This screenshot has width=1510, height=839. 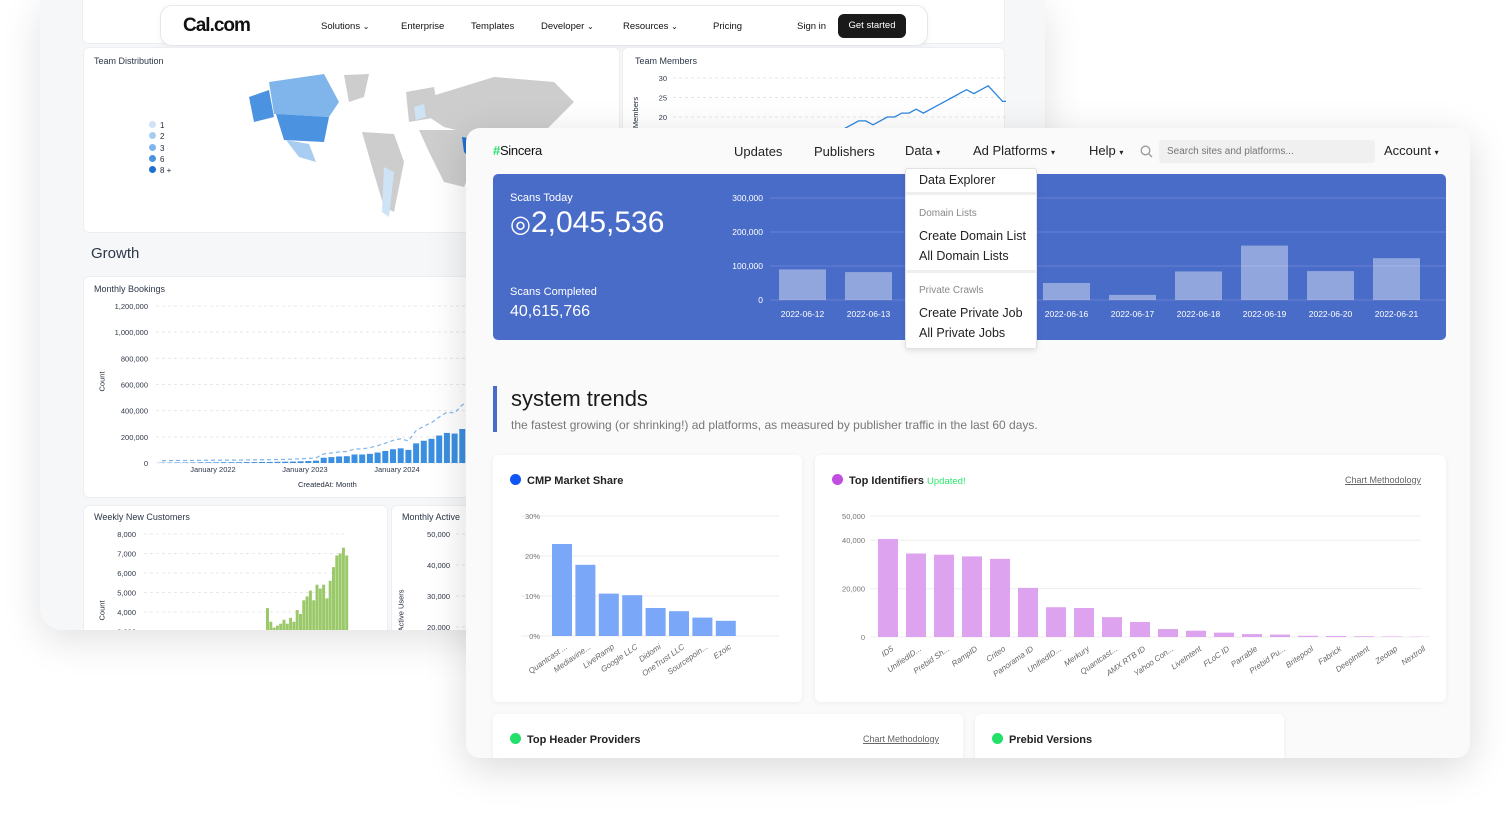 What do you see at coordinates (422, 26) in the screenshot?
I see `nav-enterprise: Enterprise` at bounding box center [422, 26].